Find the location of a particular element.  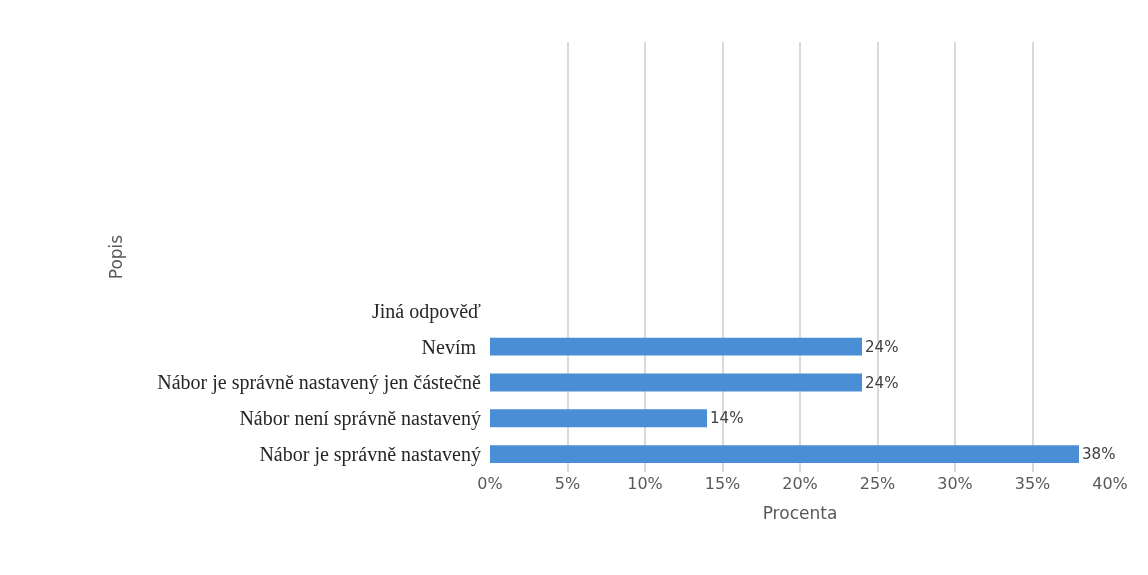

x-tick-label: 5% is located at coordinates (567, 483).